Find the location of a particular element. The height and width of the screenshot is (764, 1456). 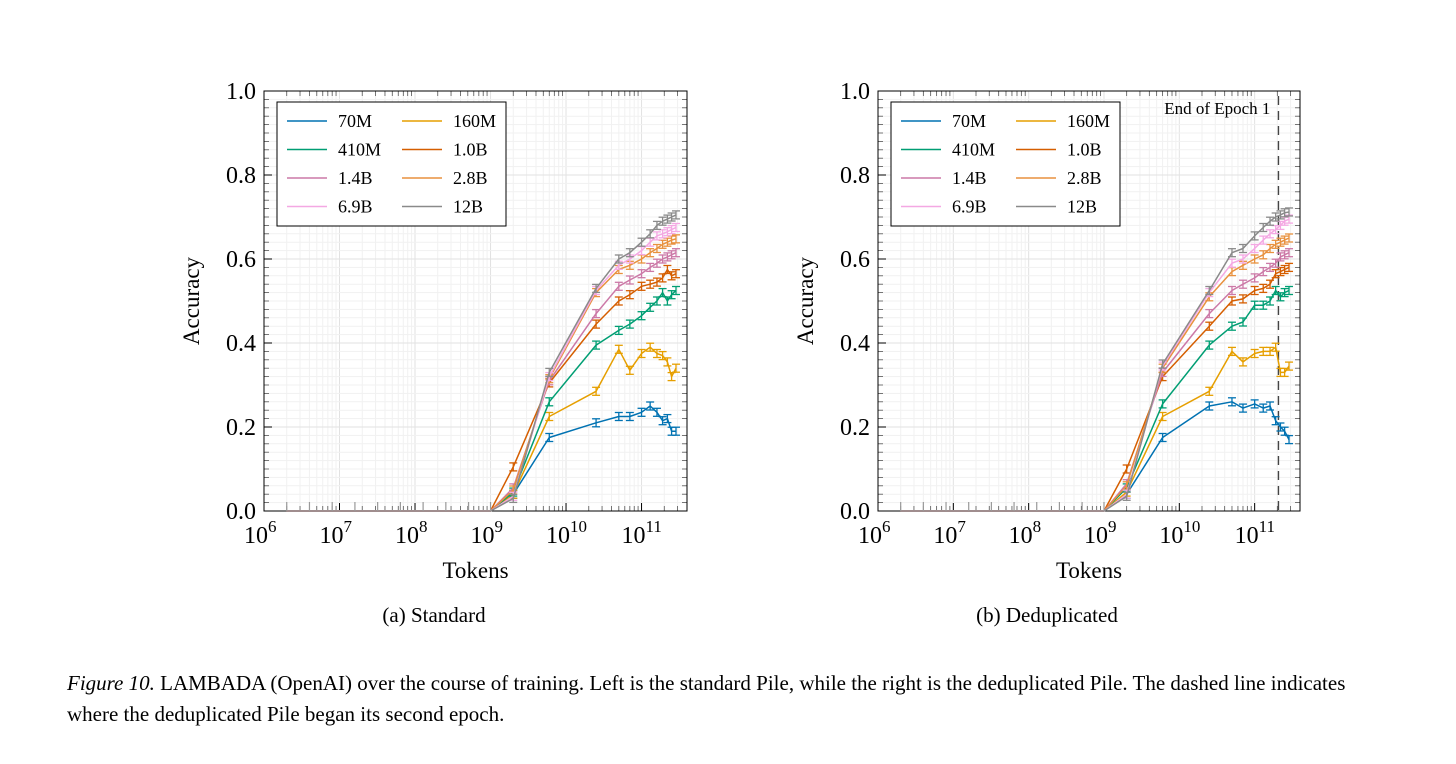

subcaption-deduplicated: (b) Deduplicated is located at coordinates (1047, 615).